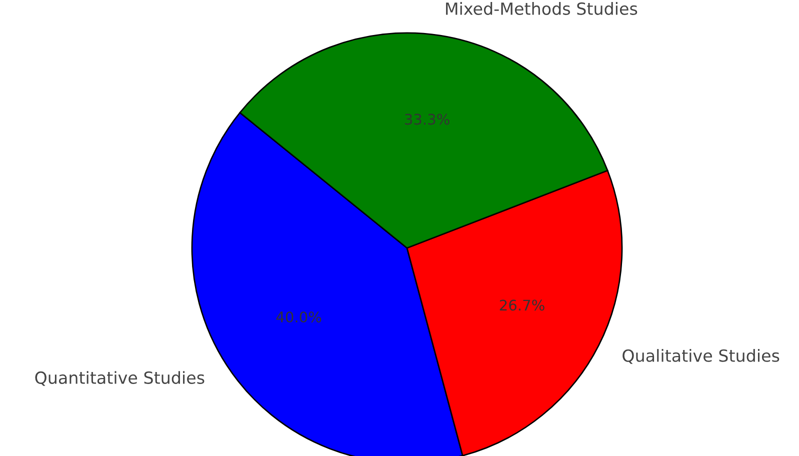 The image size is (799, 456). Describe the element at coordinates (701, 356) in the screenshot. I see `slice-label: Qualitative Studies` at that location.